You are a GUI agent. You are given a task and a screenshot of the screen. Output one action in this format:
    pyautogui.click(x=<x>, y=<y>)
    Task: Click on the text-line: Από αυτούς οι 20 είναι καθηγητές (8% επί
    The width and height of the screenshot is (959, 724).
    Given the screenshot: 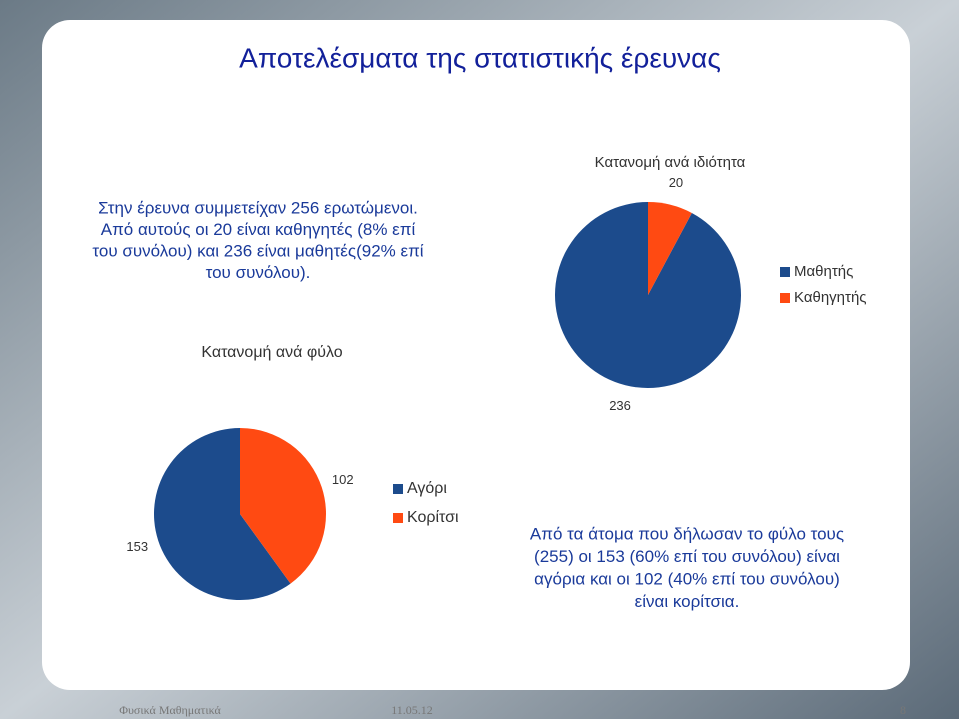 What is the action you would take?
    pyautogui.click(x=258, y=229)
    